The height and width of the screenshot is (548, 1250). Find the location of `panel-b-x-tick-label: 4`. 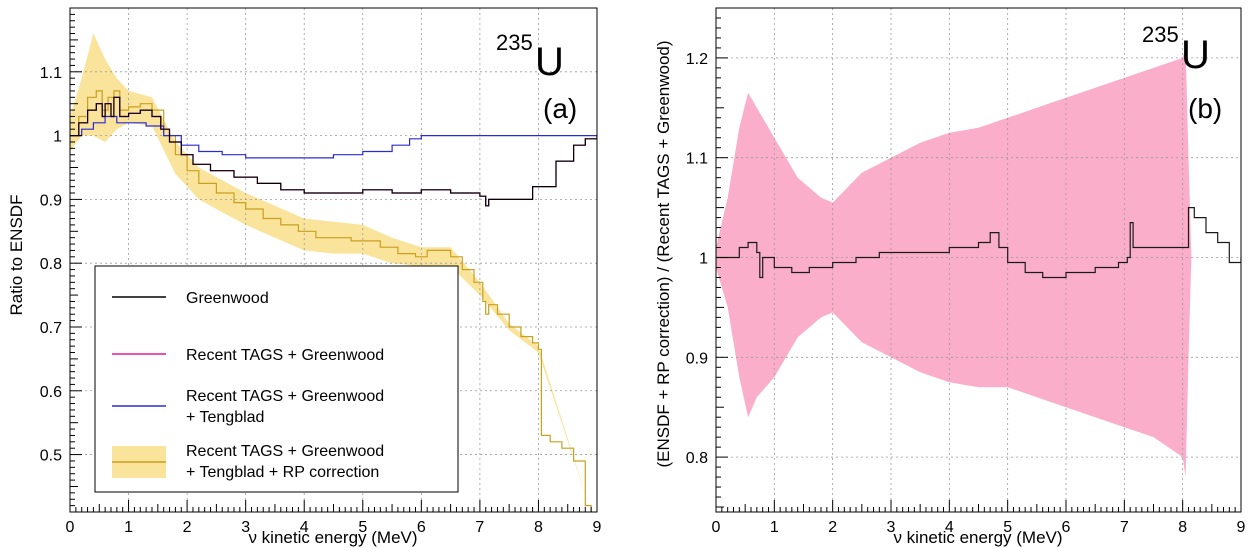

panel-b-x-tick-label: 4 is located at coordinates (949, 527).